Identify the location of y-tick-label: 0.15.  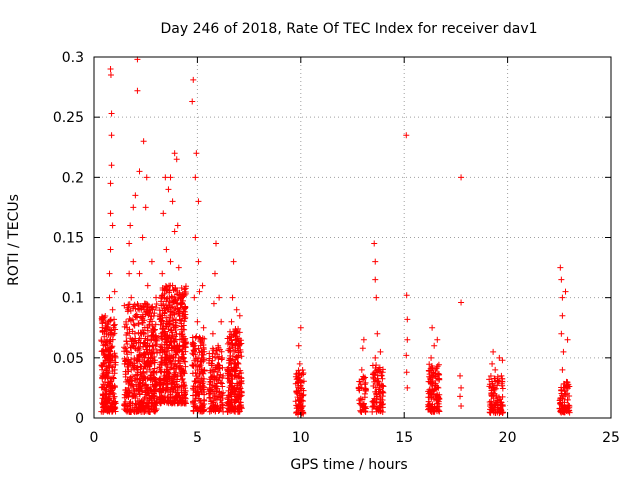
(68, 239).